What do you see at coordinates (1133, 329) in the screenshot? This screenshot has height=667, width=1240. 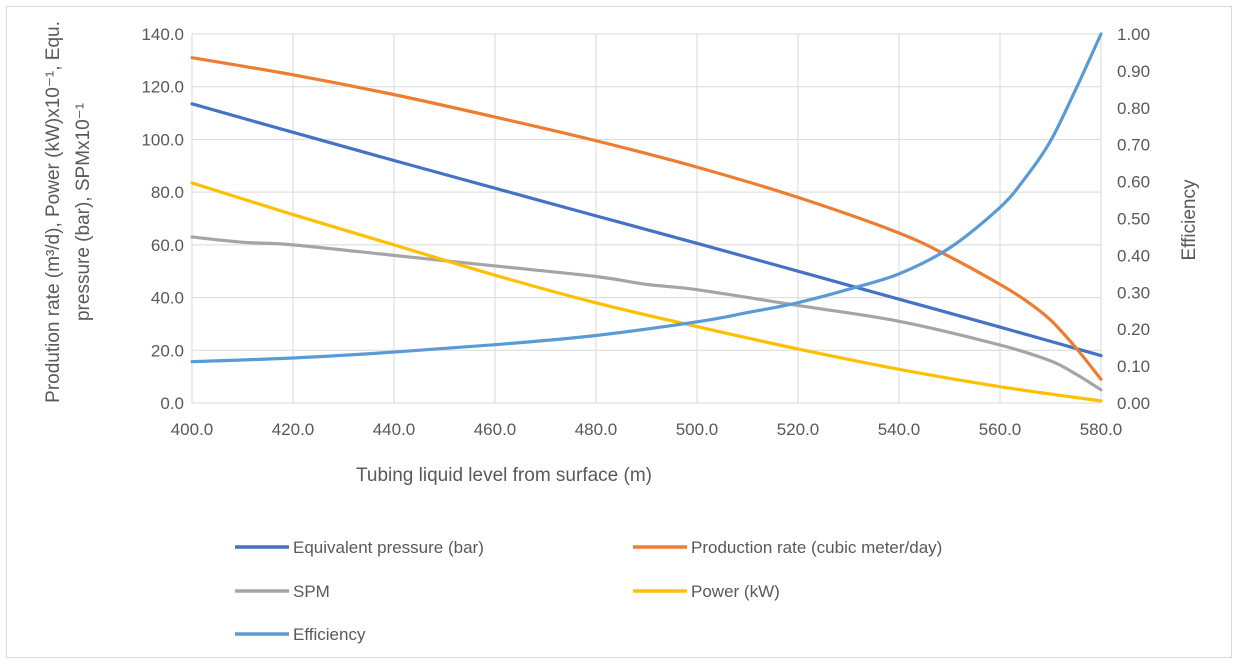 I see `y2-tick-label: 0.20` at bounding box center [1133, 329].